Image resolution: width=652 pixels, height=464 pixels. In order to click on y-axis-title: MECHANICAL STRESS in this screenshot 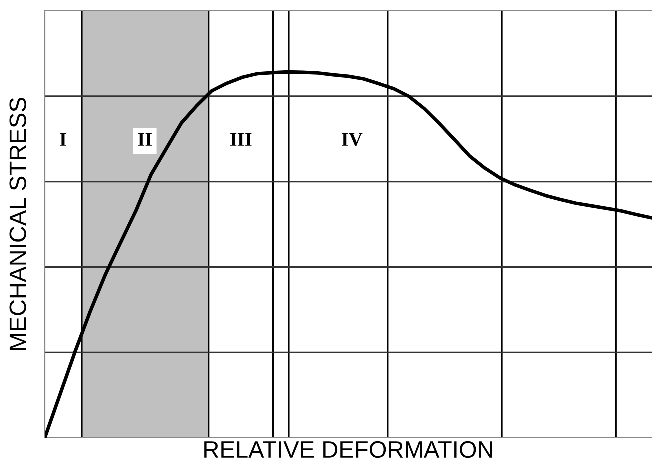, I will do `click(18, 224)`.